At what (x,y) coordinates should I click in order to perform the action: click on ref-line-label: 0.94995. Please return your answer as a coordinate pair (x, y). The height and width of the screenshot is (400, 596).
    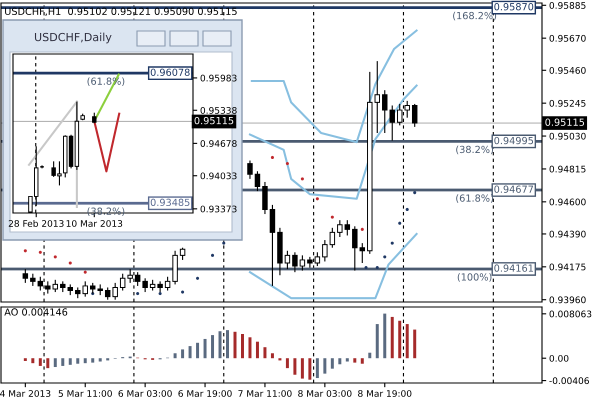
    Looking at the image, I should click on (514, 140).